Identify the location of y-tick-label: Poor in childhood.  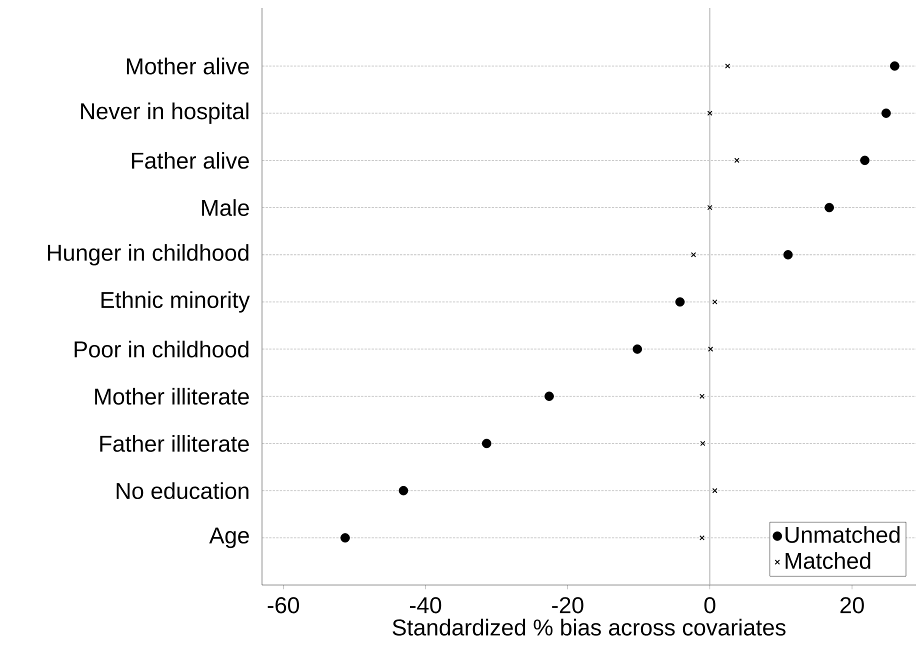
(161, 349).